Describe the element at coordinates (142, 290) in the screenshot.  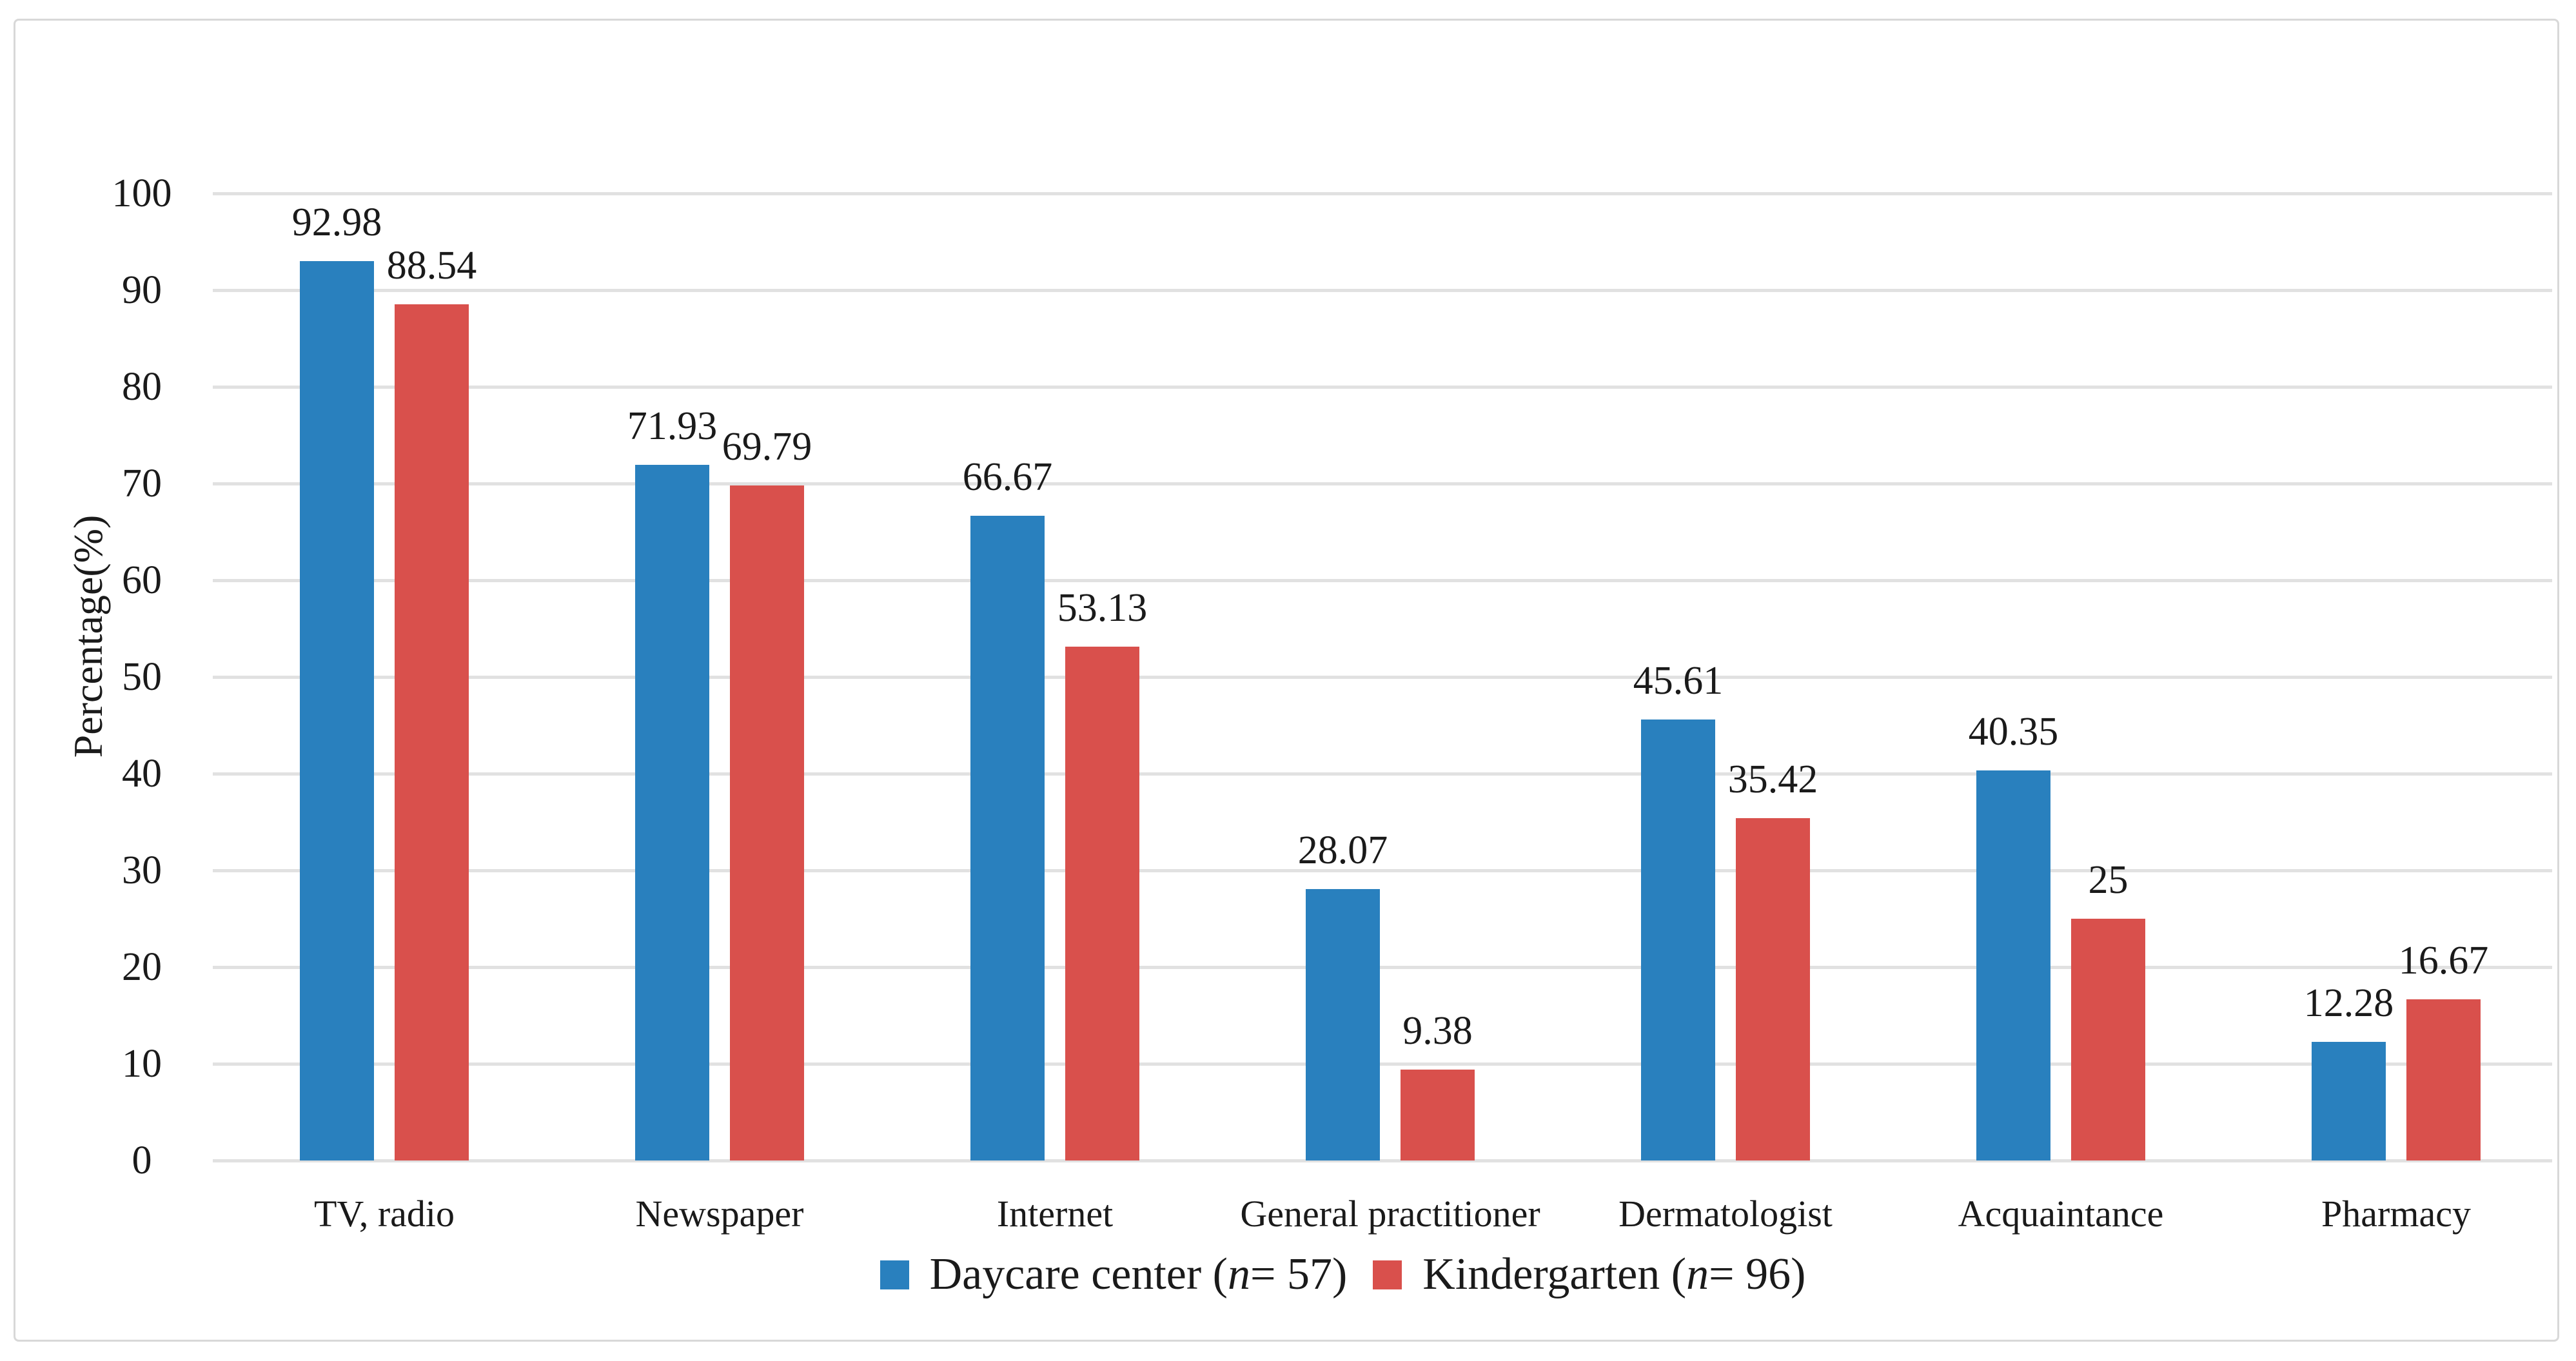
I see `y-tick-label-90: 90` at that location.